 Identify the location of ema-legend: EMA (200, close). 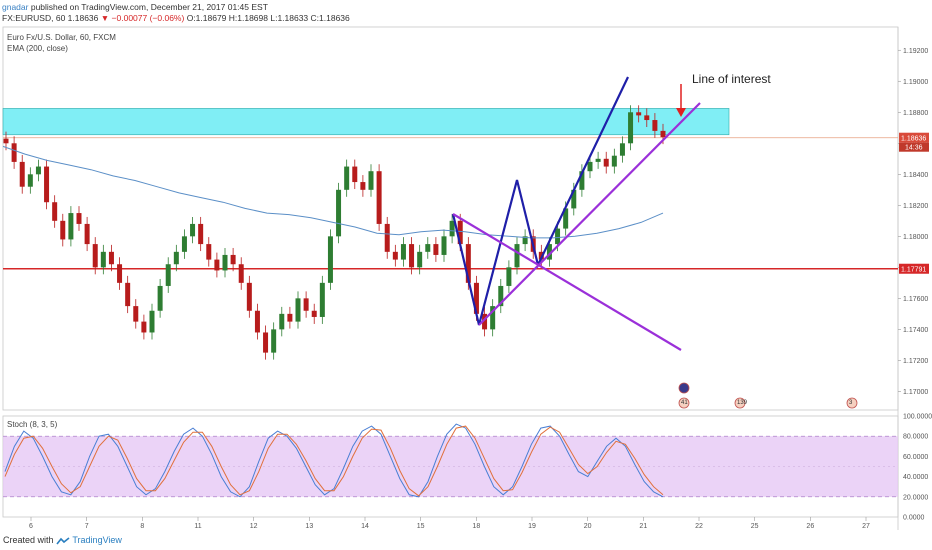
(37, 48).